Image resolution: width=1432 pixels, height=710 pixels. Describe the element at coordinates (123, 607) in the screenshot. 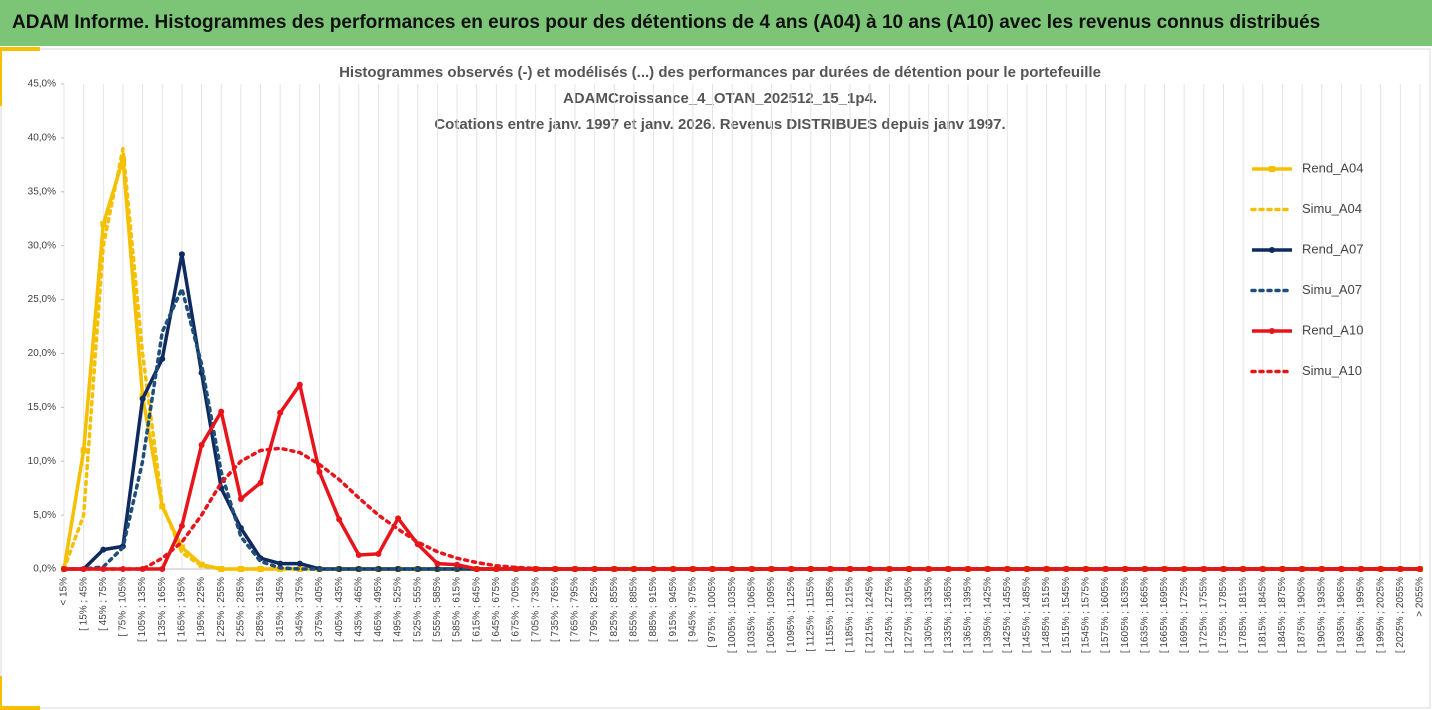

I see `x-tick-label: [ 75% ; 105%` at that location.